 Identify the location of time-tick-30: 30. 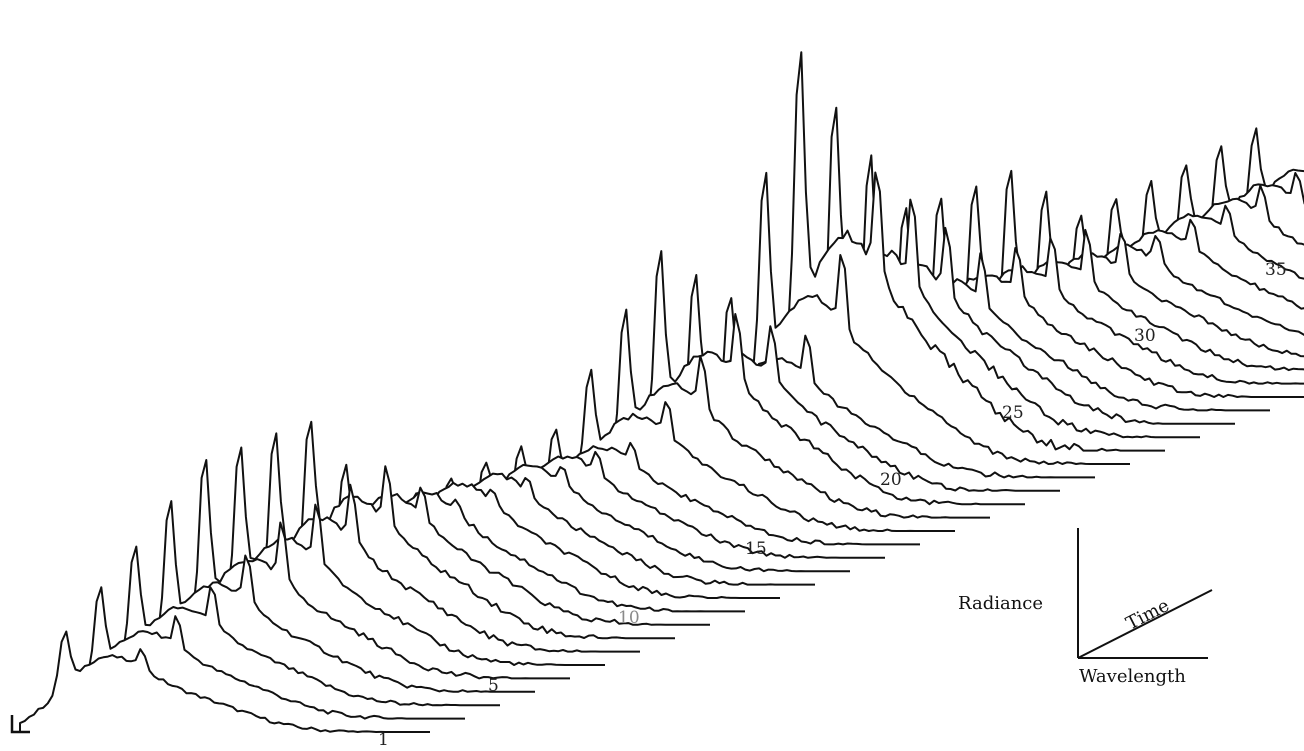
(1145, 336).